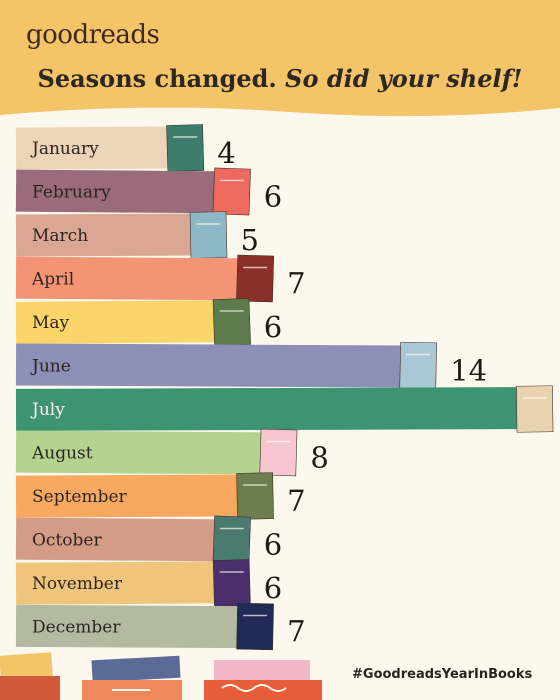 This screenshot has width=560, height=700. What do you see at coordinates (157, 78) in the screenshot?
I see `title-main: Seasons changed.` at bounding box center [157, 78].